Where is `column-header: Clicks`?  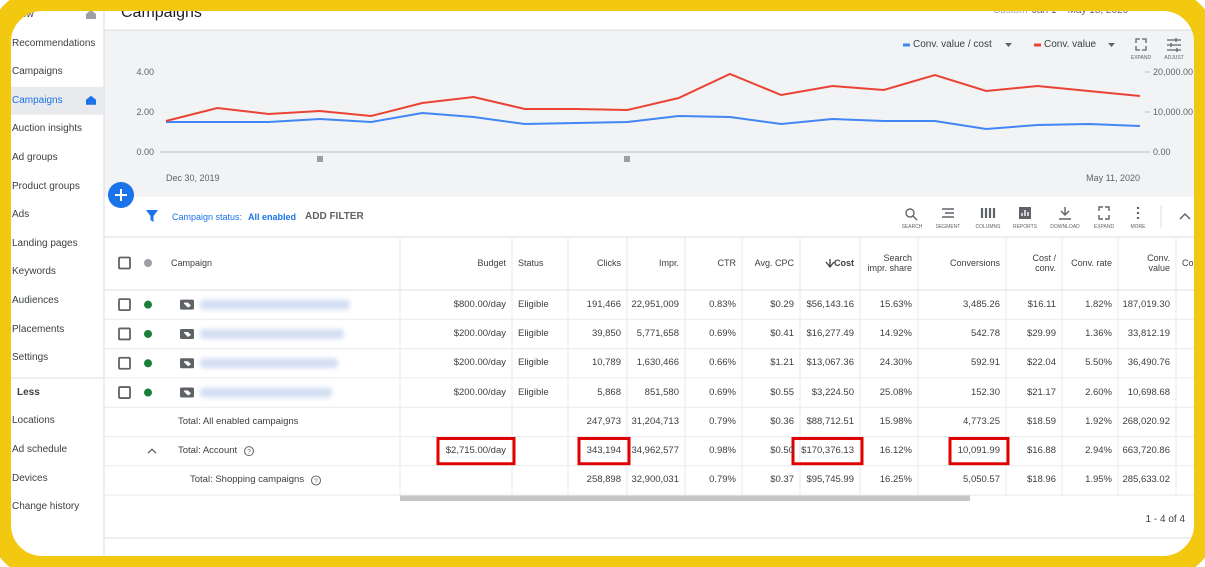 column-header: Clicks is located at coordinates (609, 263).